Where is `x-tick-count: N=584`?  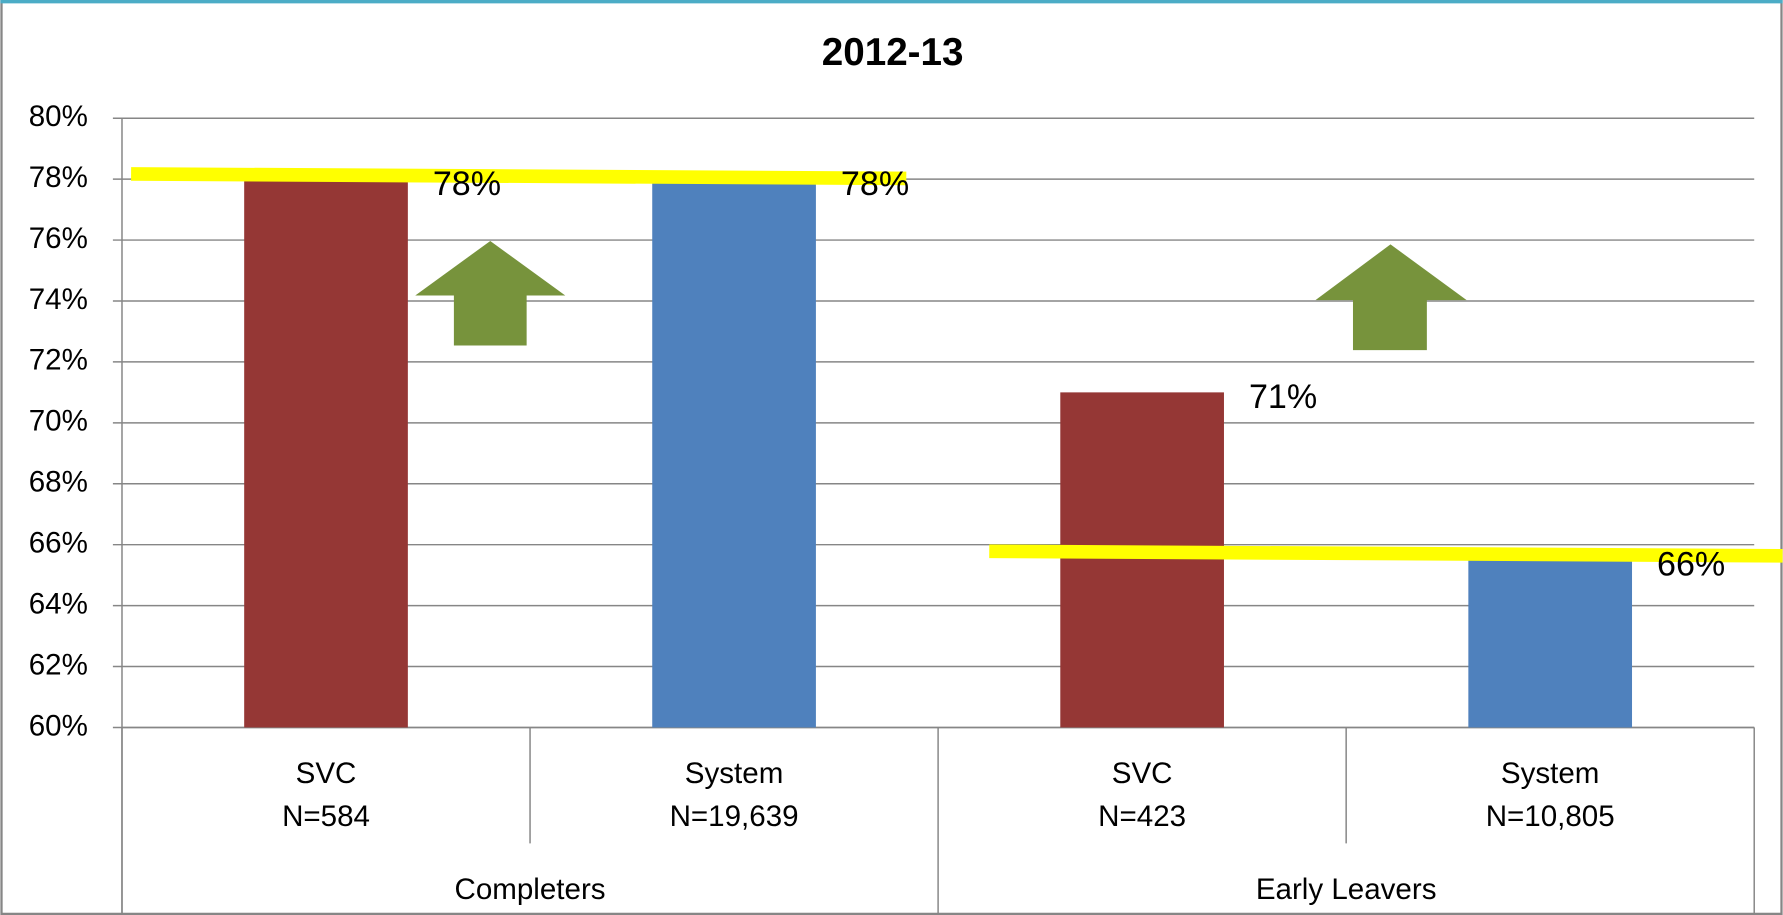 x-tick-count: N=584 is located at coordinates (326, 816).